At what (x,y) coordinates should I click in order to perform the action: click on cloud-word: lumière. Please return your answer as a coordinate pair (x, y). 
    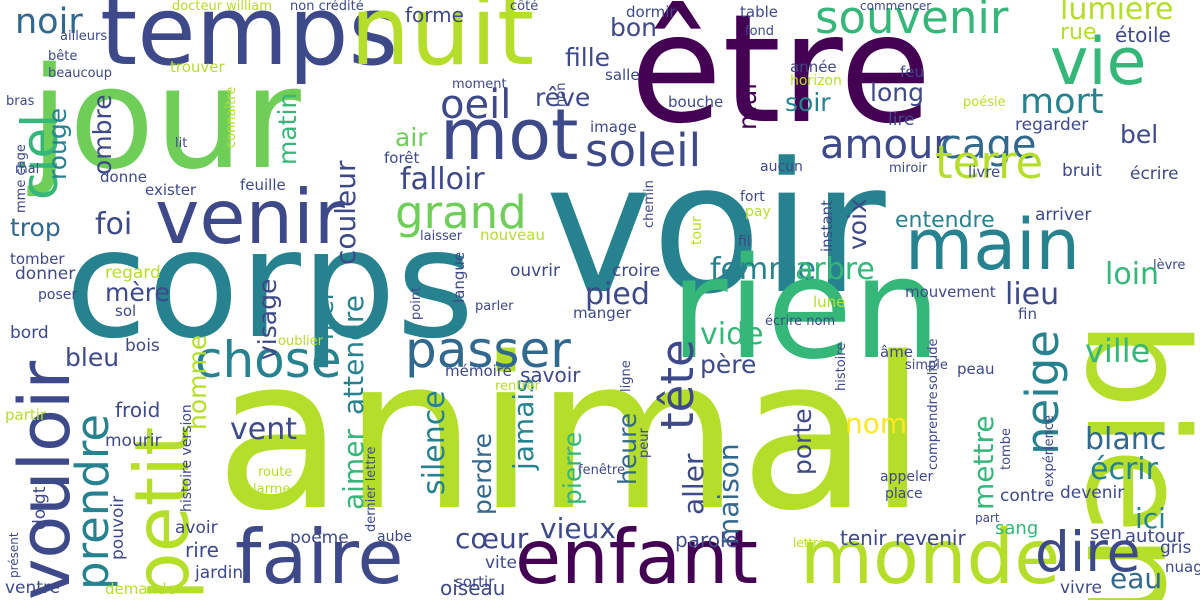
    Looking at the image, I should click on (1117, 13).